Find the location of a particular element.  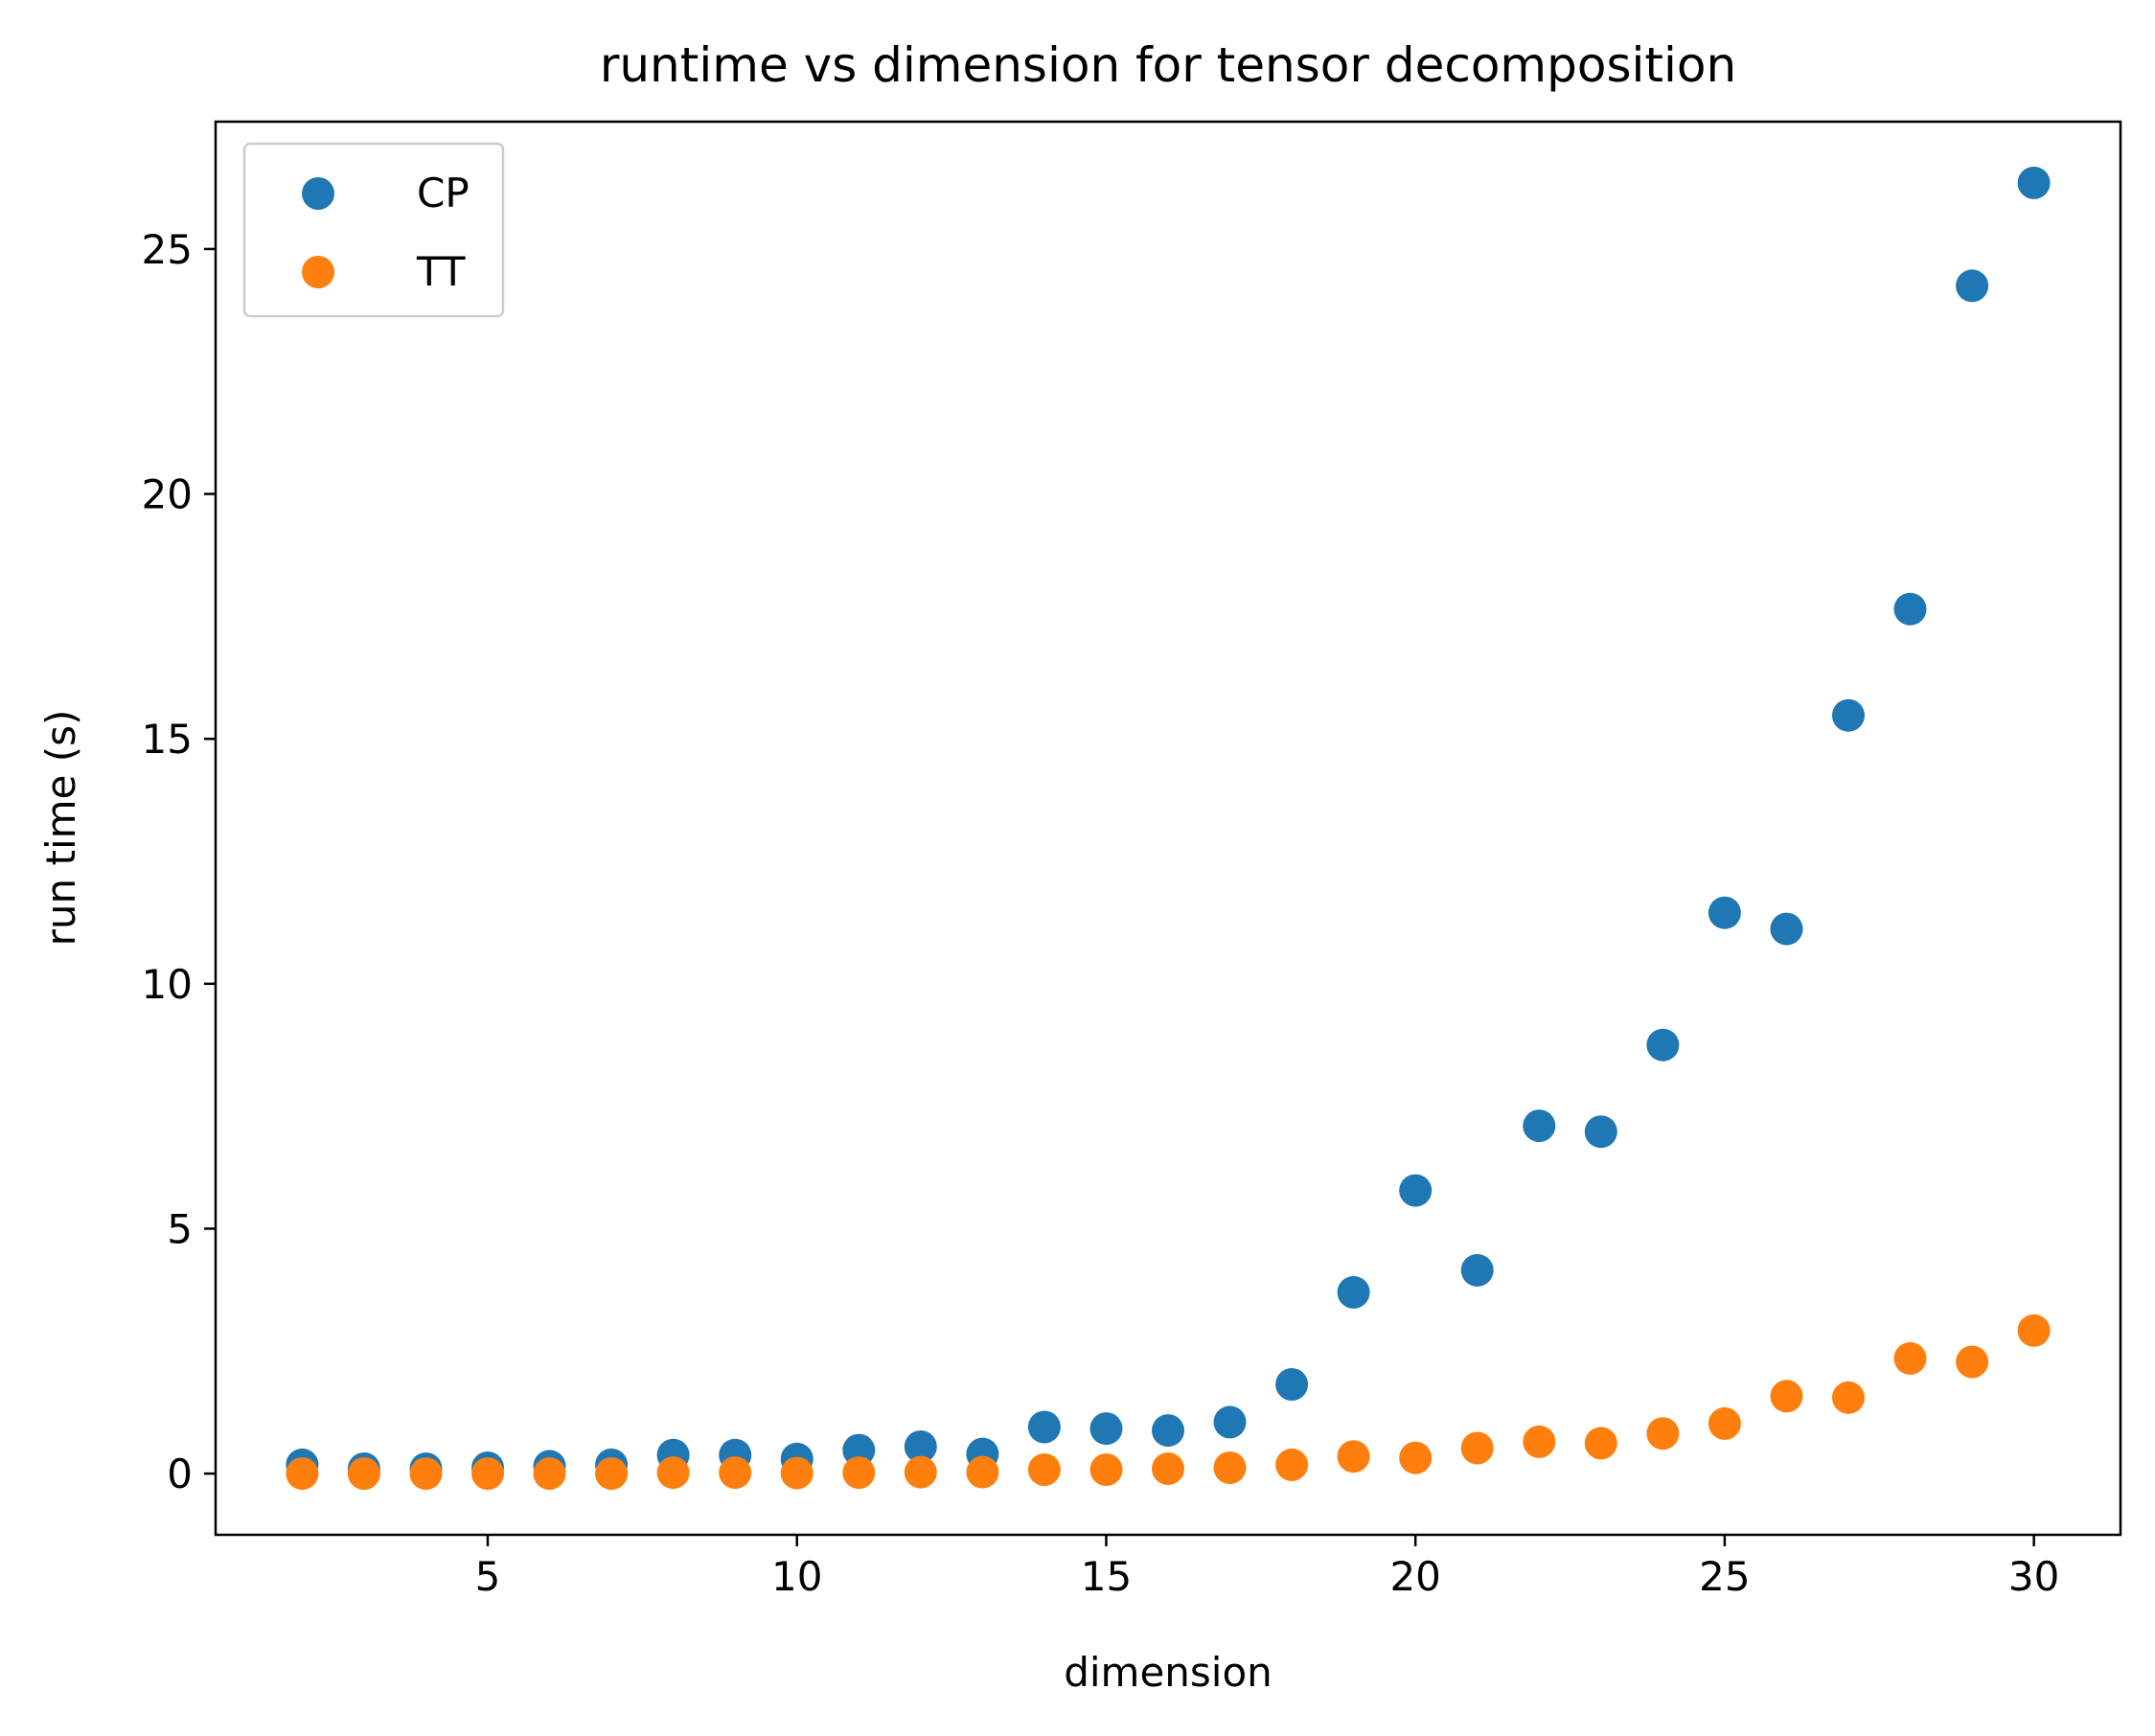

legend-label-tt: TT is located at coordinates (441, 272).